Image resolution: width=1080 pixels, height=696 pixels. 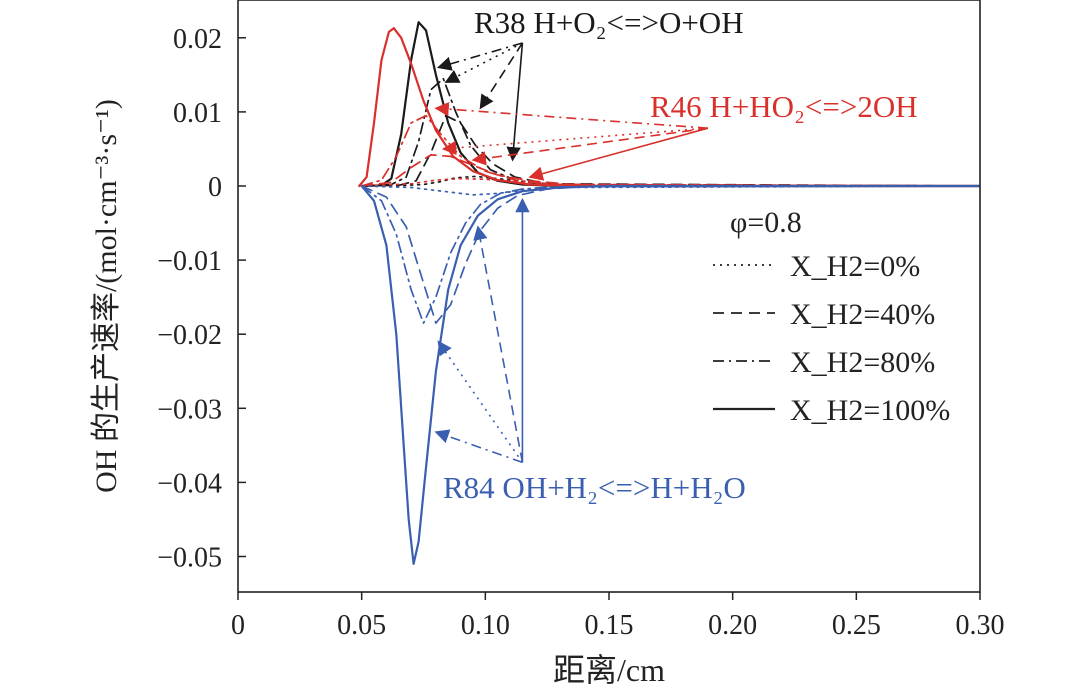 What do you see at coordinates (609, 625) in the screenshot?
I see `x-tick-label: 0.15` at bounding box center [609, 625].